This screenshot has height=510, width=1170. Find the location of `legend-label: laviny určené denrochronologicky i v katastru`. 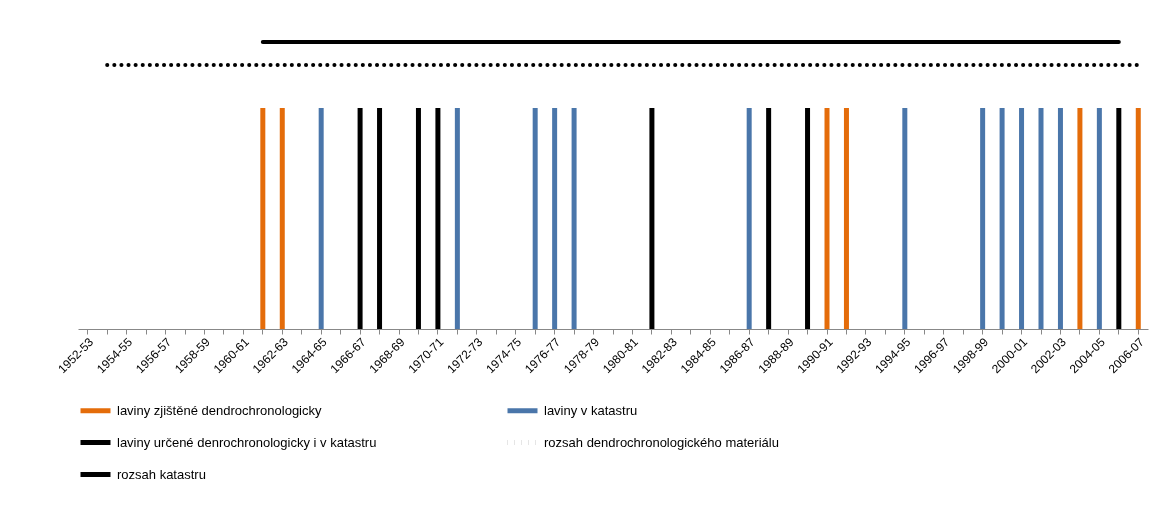

legend-label: laviny určené denrochronologicky i v katastru is located at coordinates (247, 442).